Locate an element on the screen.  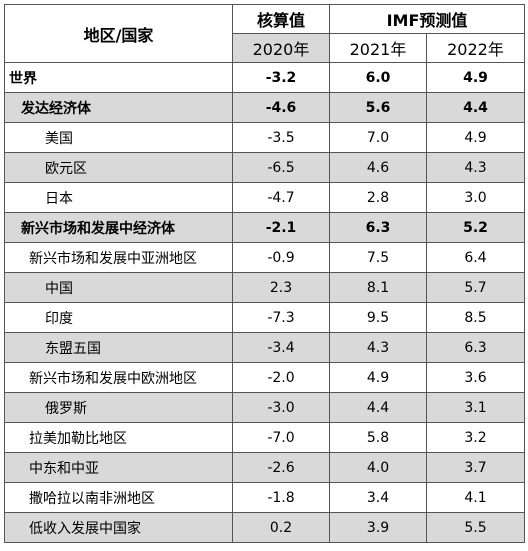
value-2022: 5.2 is located at coordinates (475, 227).